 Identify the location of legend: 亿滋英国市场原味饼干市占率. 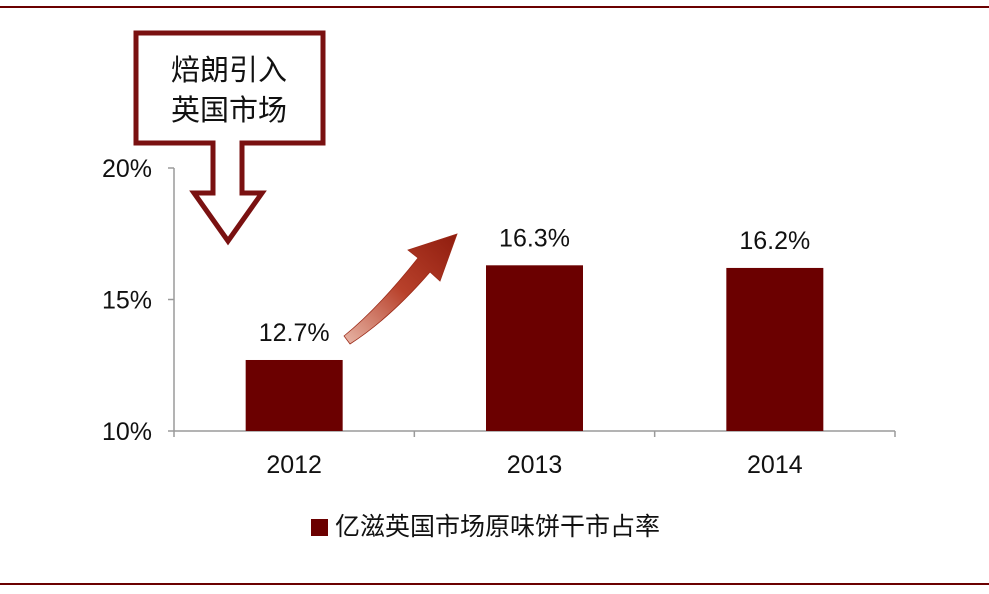
(485, 526).